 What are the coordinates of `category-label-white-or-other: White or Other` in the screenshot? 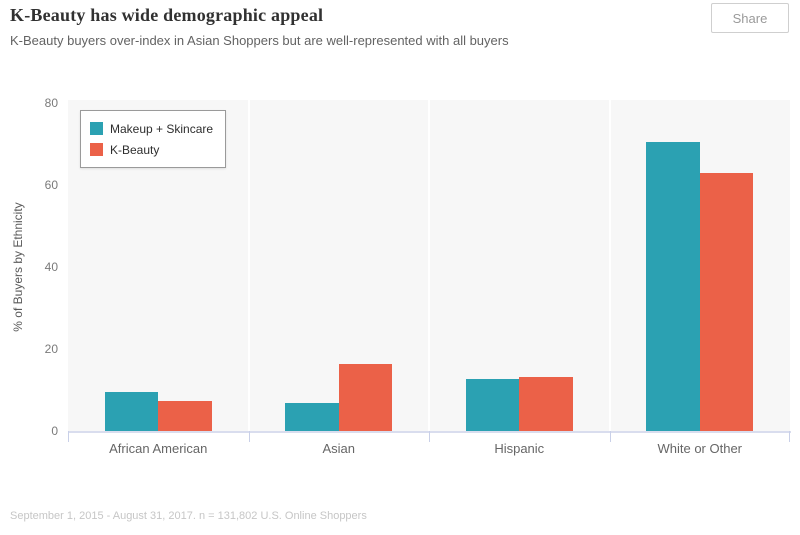 It's located at (700, 448).